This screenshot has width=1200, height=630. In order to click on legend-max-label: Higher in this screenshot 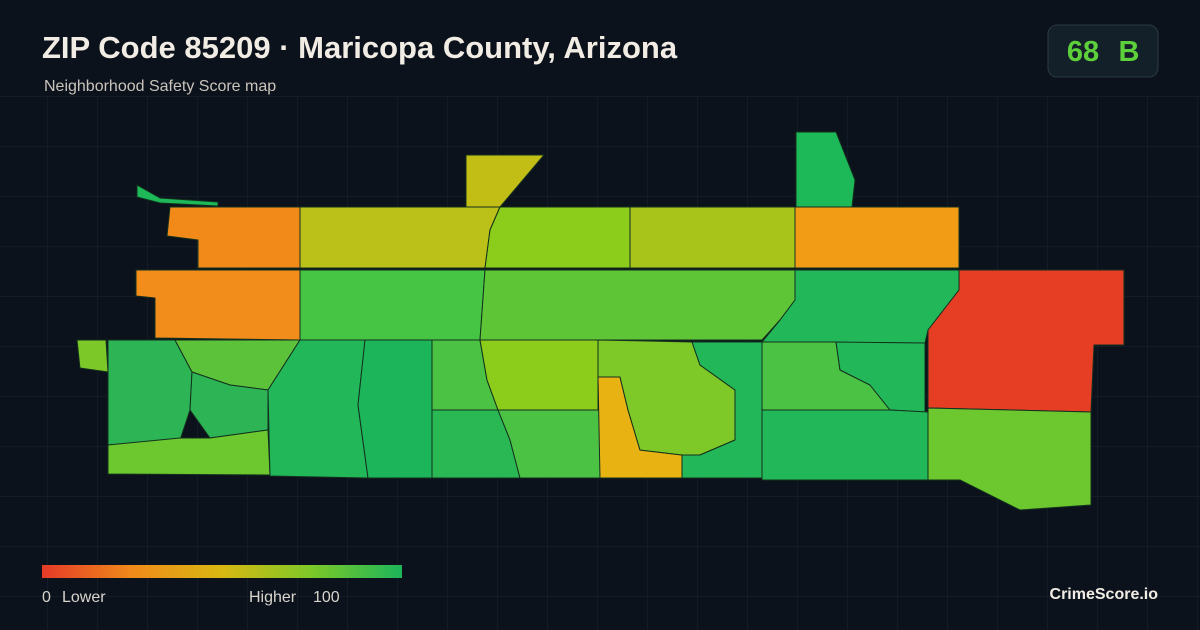, I will do `click(273, 597)`.